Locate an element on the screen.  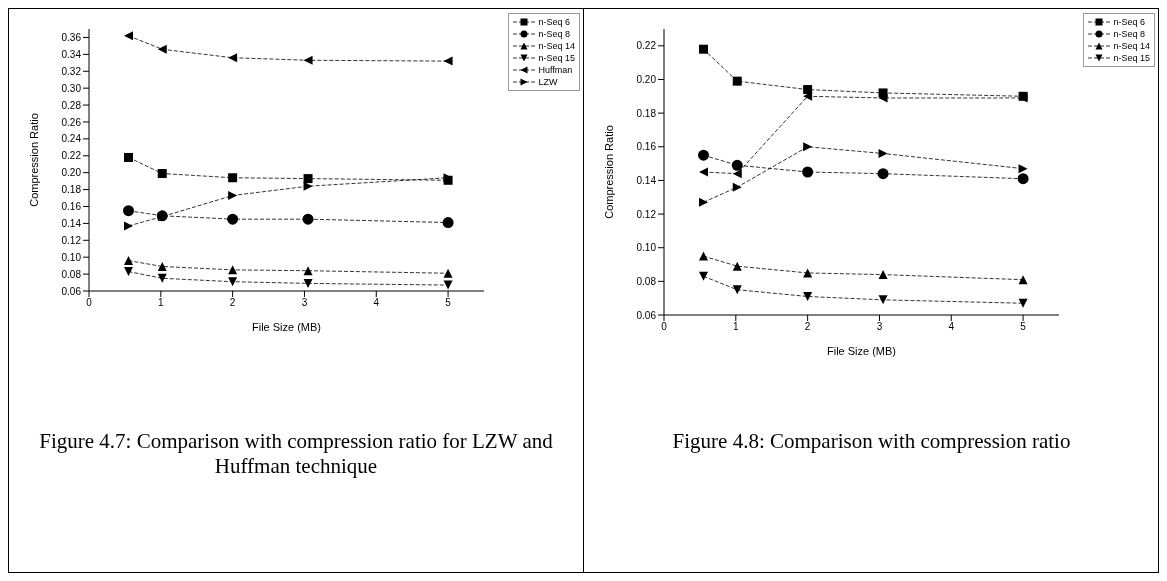
y-tick-label: 0.24 is located at coordinates (71, 139).